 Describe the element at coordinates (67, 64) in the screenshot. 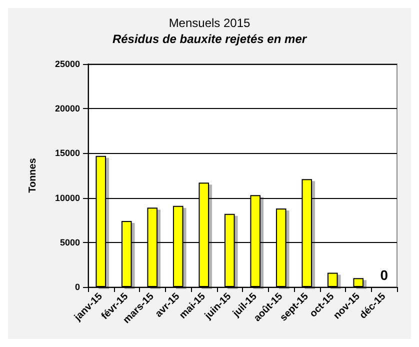

I see `y-tick-label: 25000` at that location.